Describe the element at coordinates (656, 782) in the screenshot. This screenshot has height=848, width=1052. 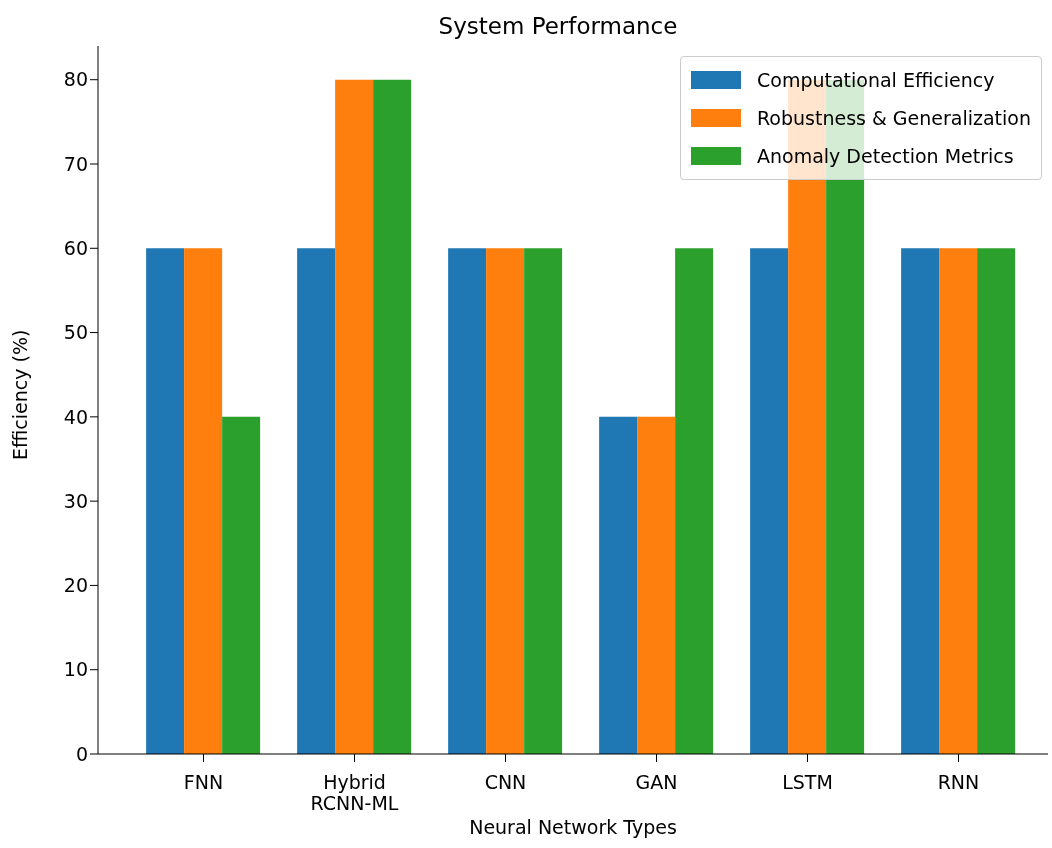
I see `x-tick-label: GAN` at that location.